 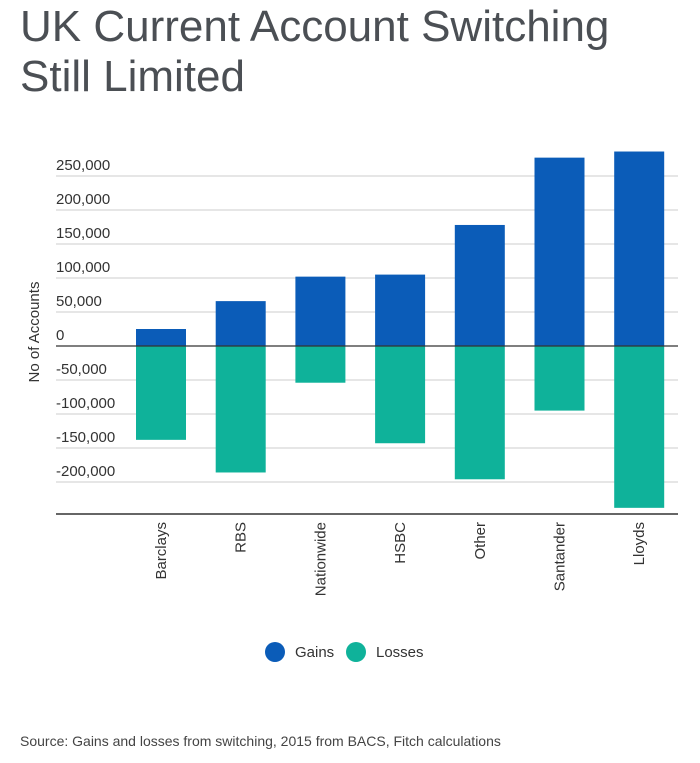 What do you see at coordinates (560, 556) in the screenshot?
I see `x-category-label: Santander` at bounding box center [560, 556].